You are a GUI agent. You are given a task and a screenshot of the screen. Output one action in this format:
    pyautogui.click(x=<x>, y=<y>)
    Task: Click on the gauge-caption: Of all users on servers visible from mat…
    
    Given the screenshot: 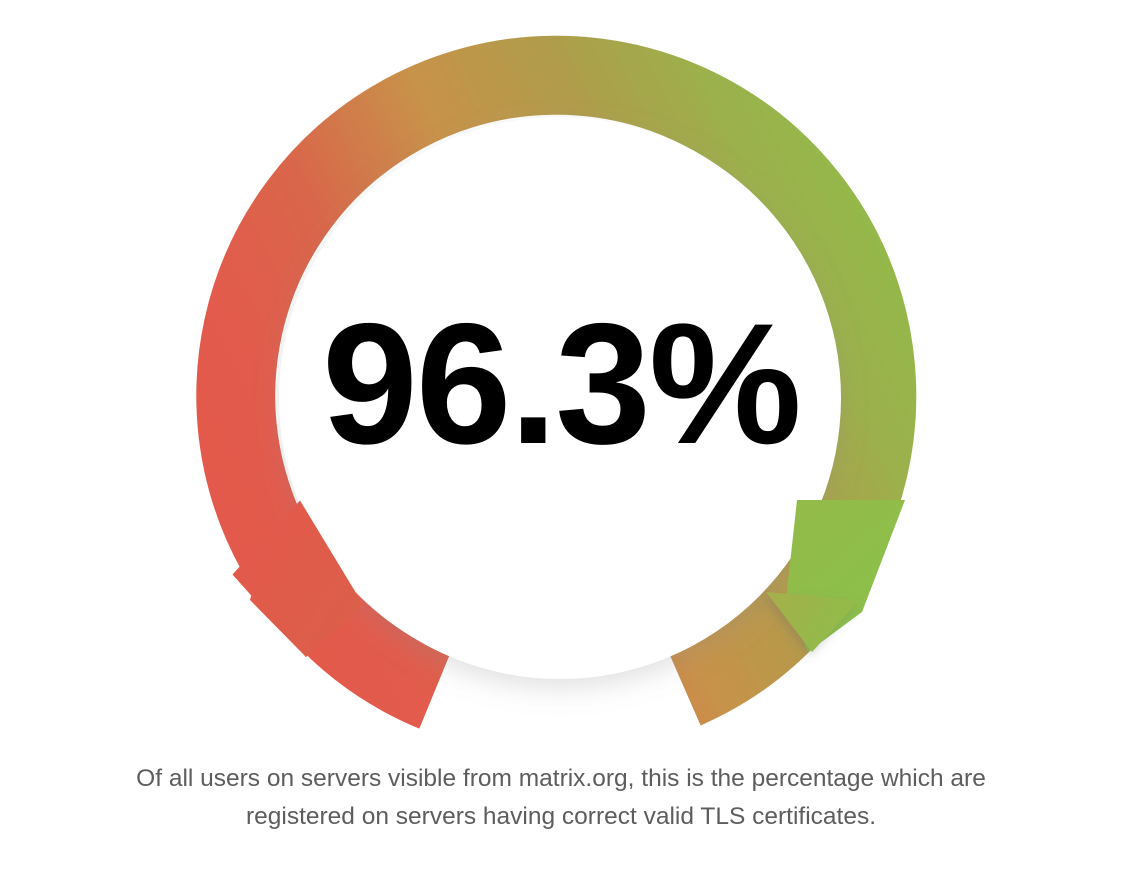 What is the action you would take?
    pyautogui.click(x=561, y=797)
    